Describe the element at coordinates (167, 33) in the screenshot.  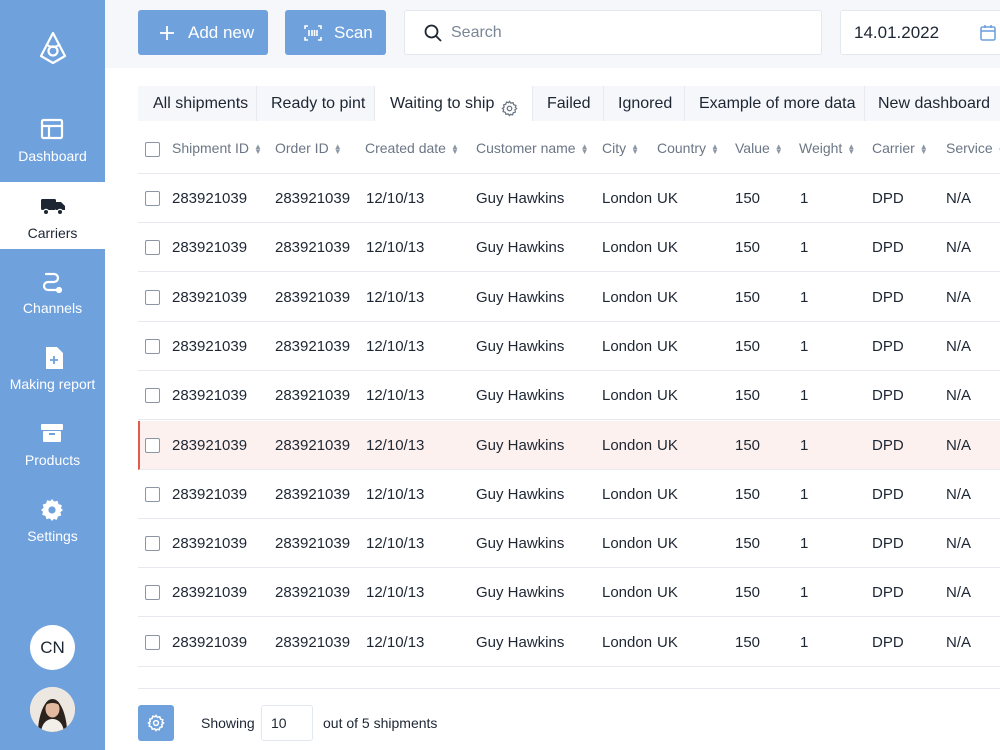
I see `plus-icon` at that location.